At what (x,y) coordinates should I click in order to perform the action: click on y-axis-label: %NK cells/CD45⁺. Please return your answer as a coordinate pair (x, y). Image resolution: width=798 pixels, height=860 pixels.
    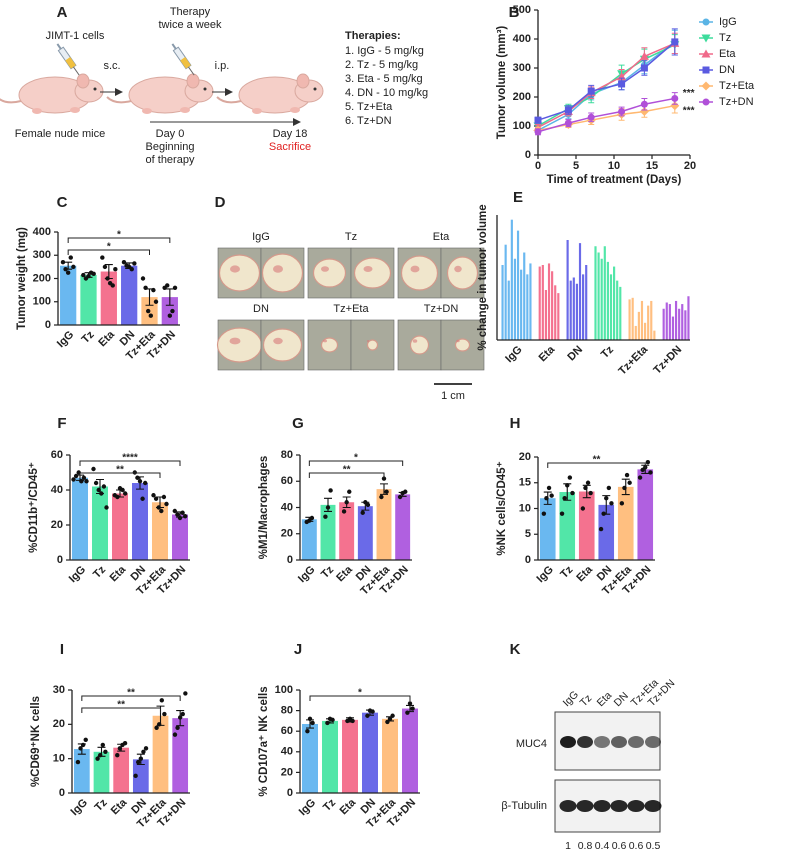
    Looking at the image, I should click on (502, 508).